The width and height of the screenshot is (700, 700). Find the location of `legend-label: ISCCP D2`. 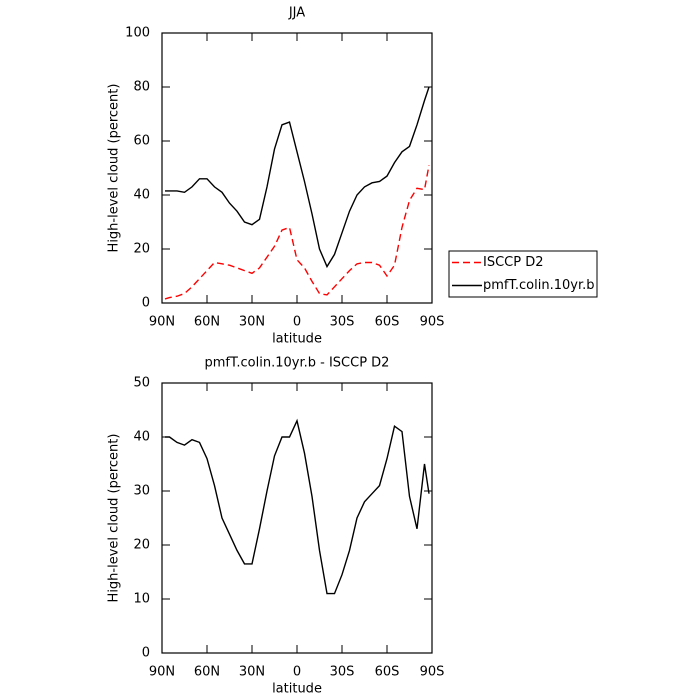

legend-label: ISCCP D2 is located at coordinates (513, 262).